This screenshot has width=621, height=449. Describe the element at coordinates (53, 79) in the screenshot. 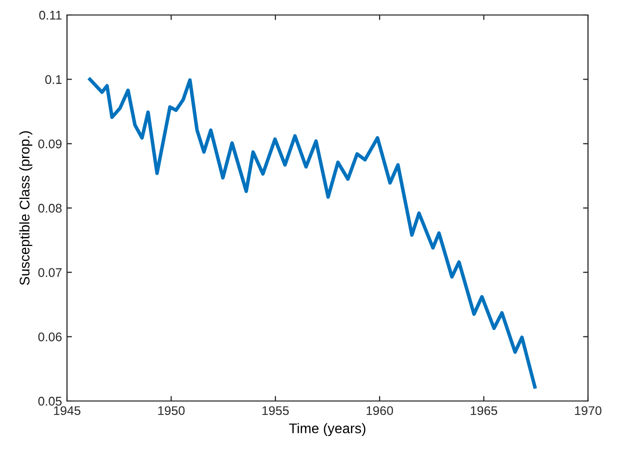

I see `y-tick-label: 0.1` at that location.